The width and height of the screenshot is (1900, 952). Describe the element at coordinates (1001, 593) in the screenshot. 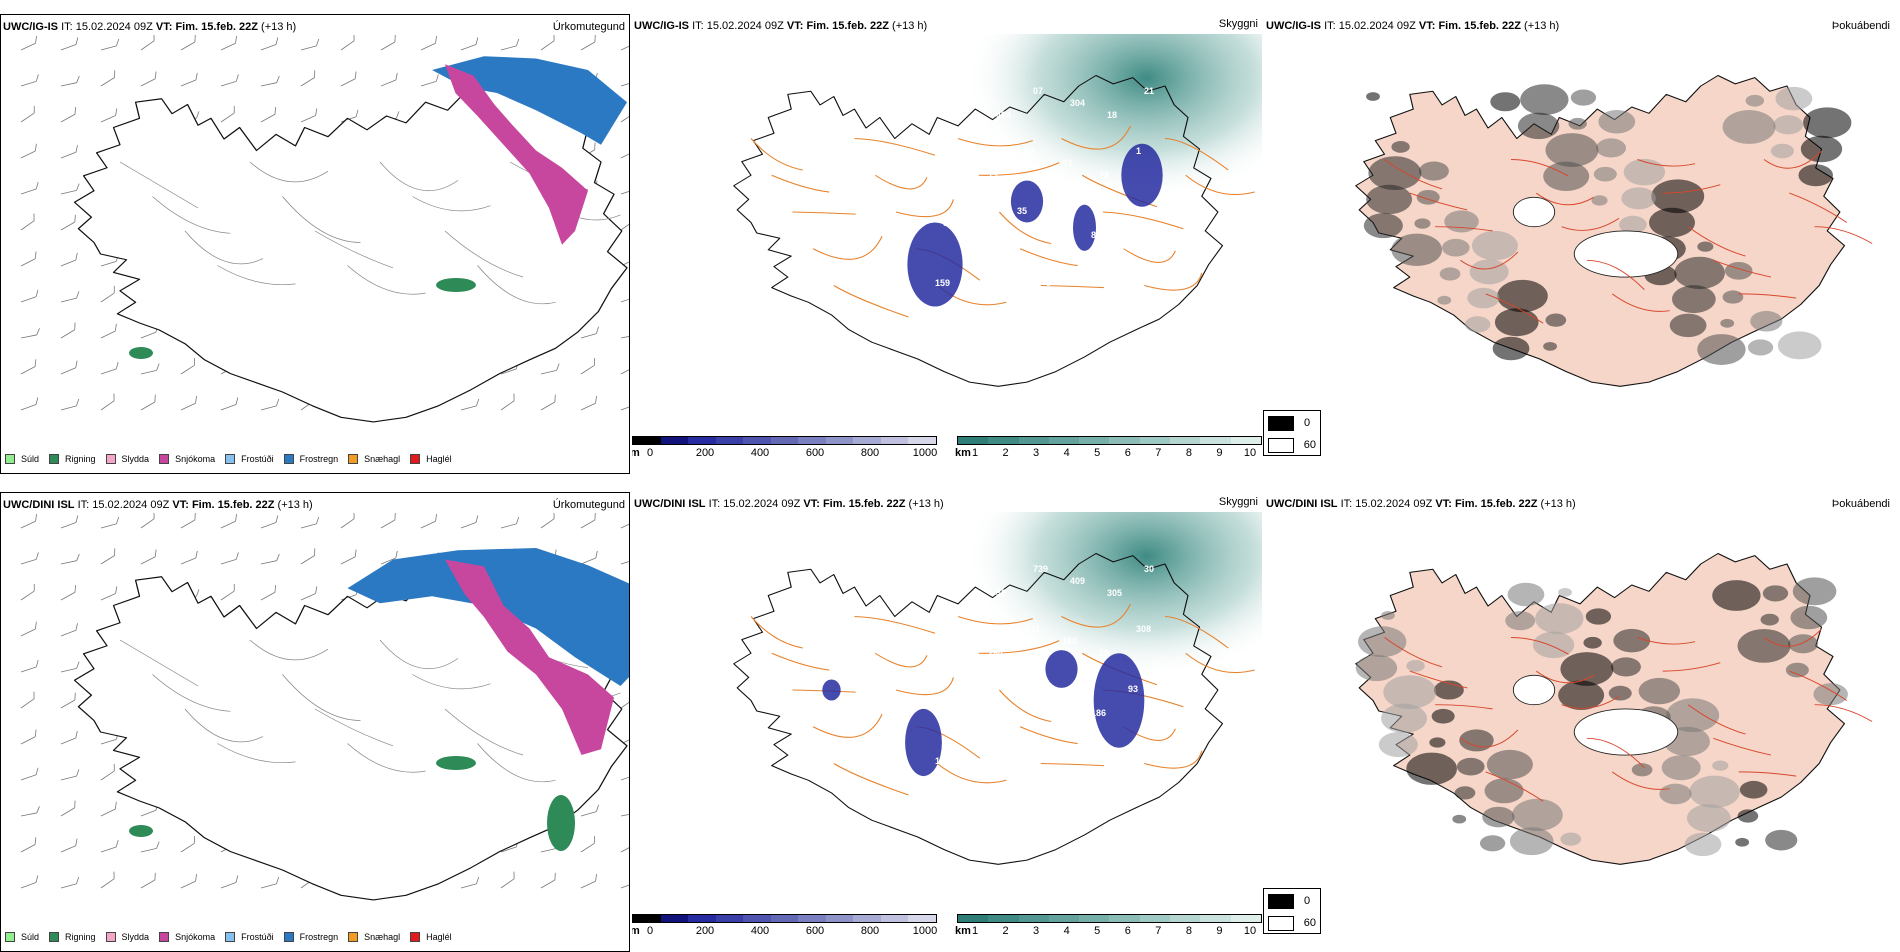

I see `ceiling-value-label: 32` at that location.